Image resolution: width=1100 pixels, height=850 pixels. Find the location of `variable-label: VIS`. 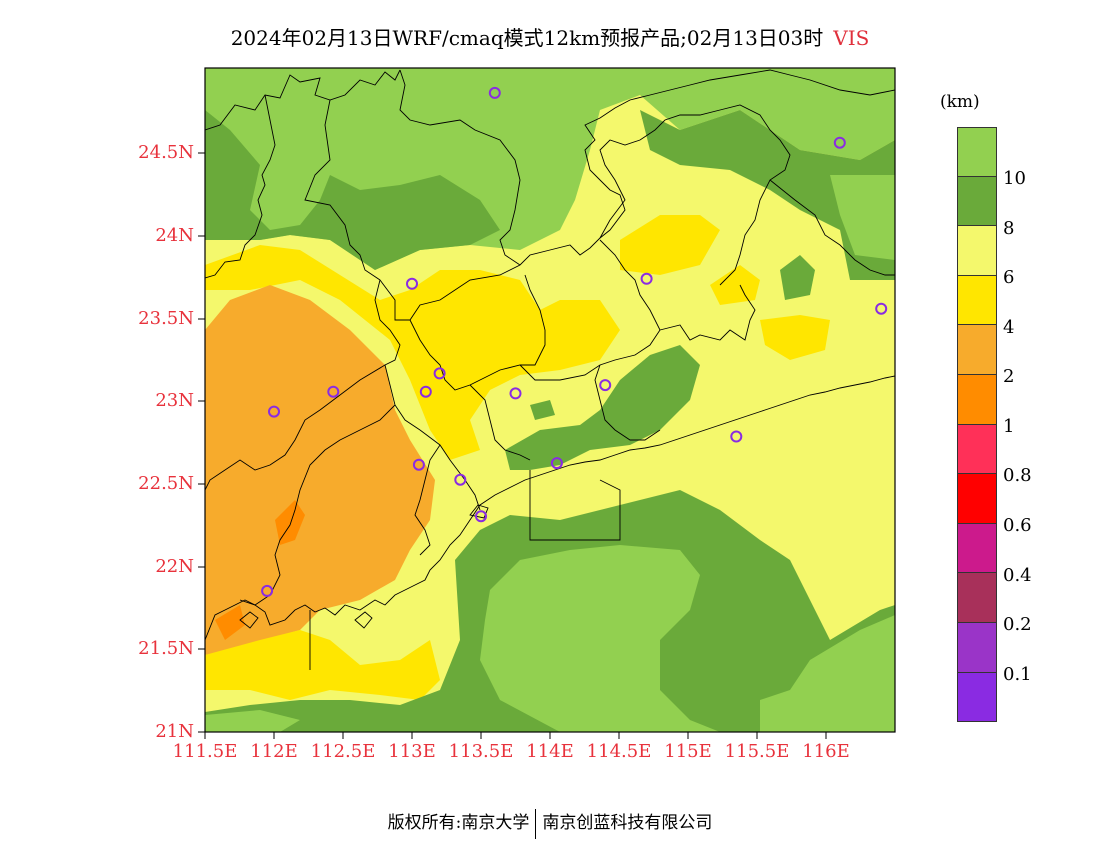

variable-label: VIS is located at coordinates (851, 38).